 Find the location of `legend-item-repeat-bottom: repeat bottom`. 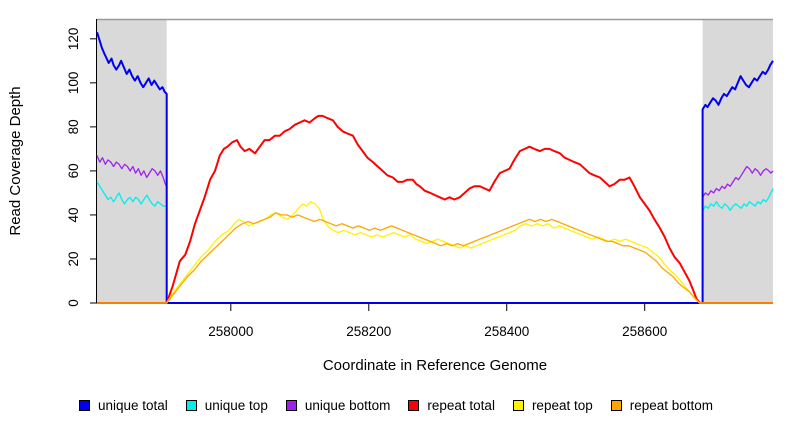

legend-item-repeat-bottom: repeat bottom is located at coordinates (662, 405).